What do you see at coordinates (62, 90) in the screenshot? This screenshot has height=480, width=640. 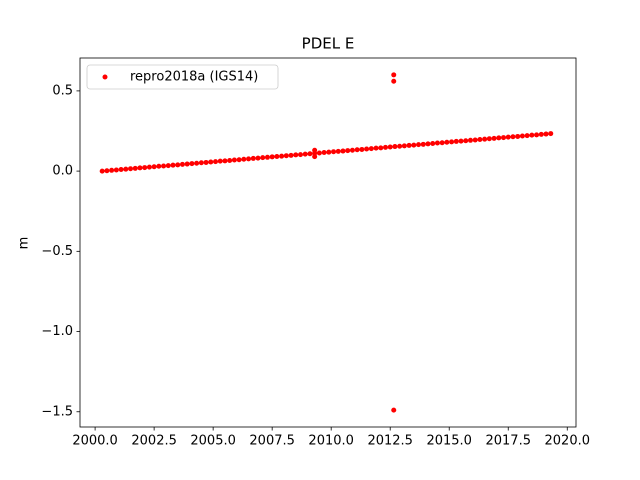 I see `y-tick-label: 0.5` at bounding box center [62, 90].